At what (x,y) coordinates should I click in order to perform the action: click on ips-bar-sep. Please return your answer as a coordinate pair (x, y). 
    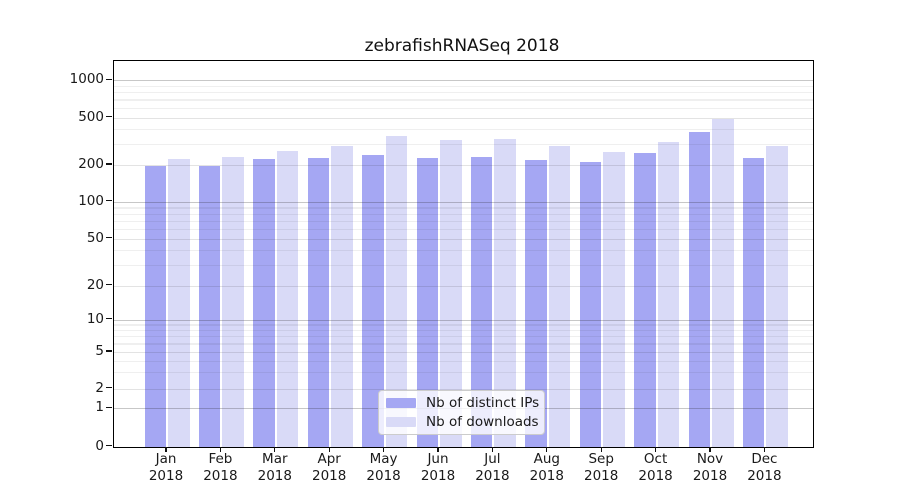
    Looking at the image, I should click on (590, 304).